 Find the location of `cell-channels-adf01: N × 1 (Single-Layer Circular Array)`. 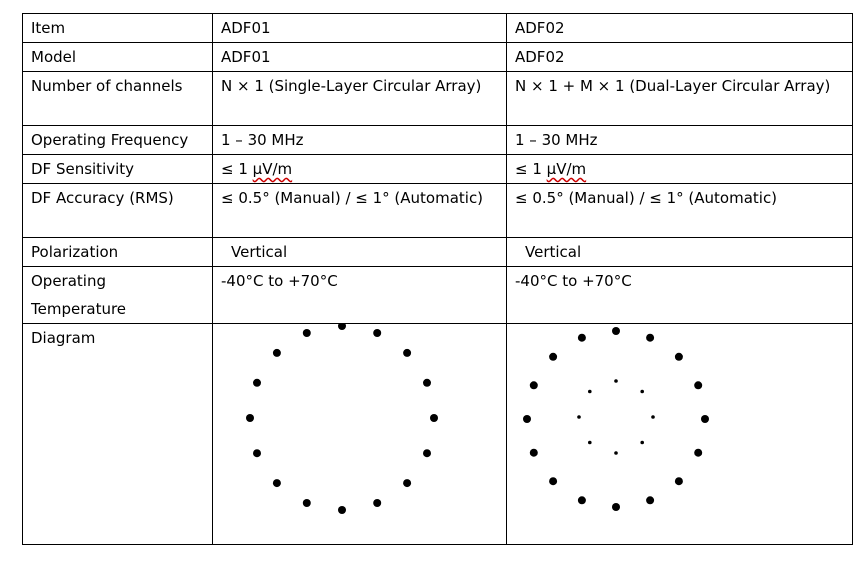

cell-channels-adf01: N × 1 (Single-Layer Circular Array) is located at coordinates (359, 98).